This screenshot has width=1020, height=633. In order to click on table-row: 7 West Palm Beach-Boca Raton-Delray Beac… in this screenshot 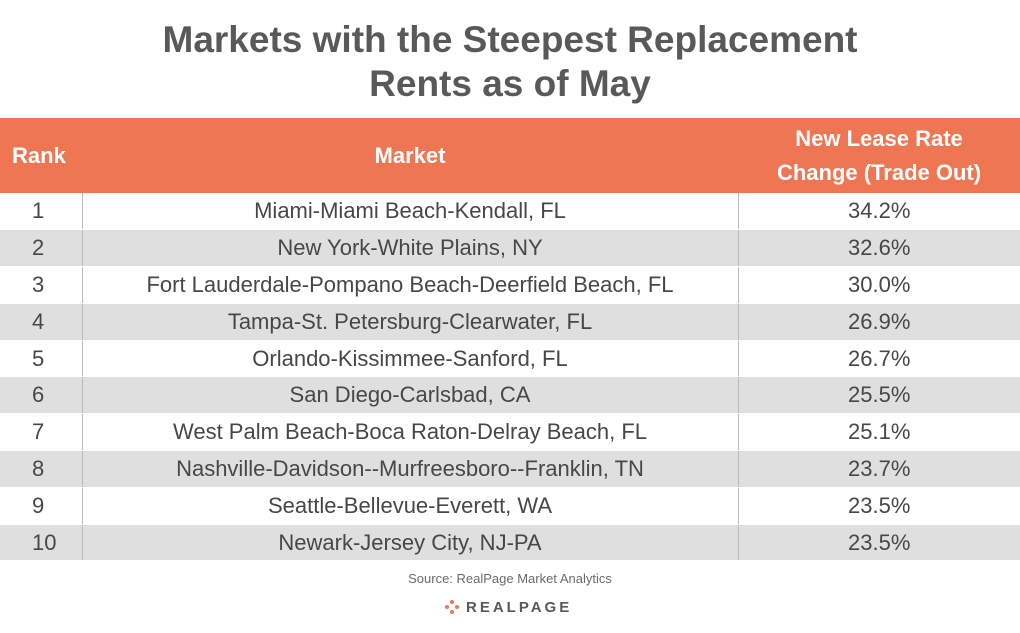, I will do `click(510, 432)`.